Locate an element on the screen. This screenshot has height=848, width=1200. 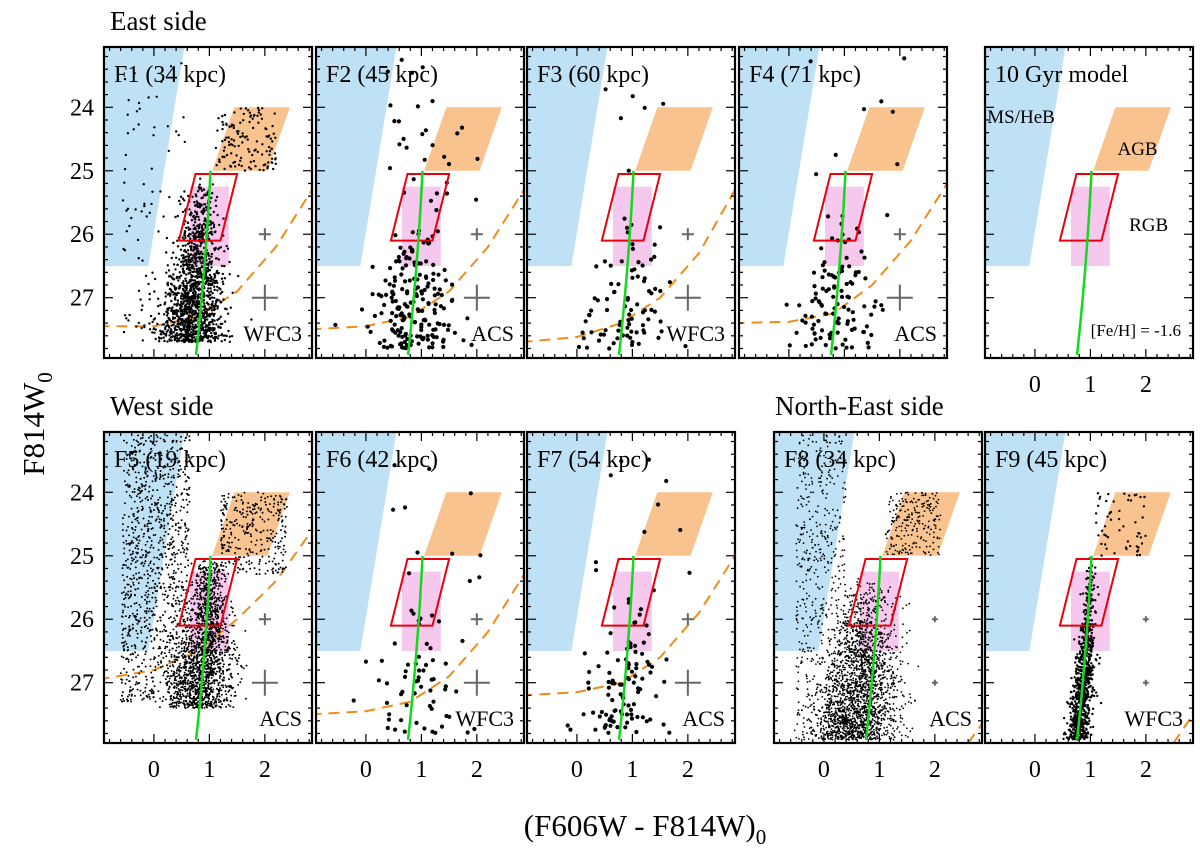
panel-title: F3 (60 kpc) is located at coordinates (593, 75).